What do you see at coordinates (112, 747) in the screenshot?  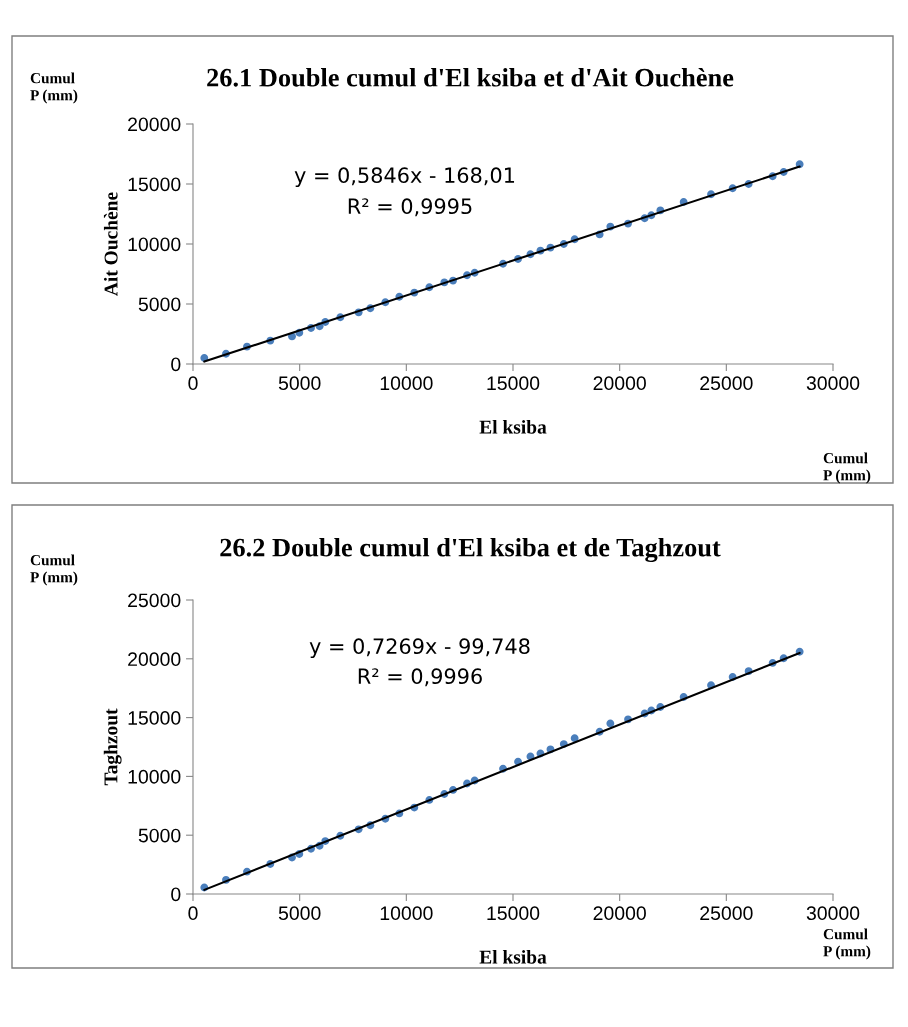 I see `y-axis-title: Taghzout` at bounding box center [112, 747].